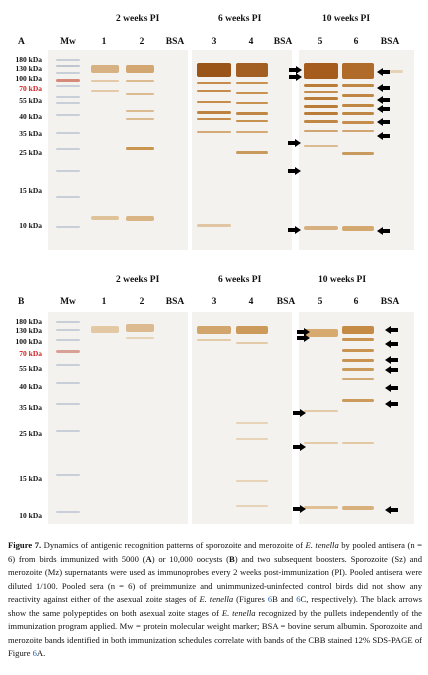  I want to click on panel-letter: B, so click(21, 302).